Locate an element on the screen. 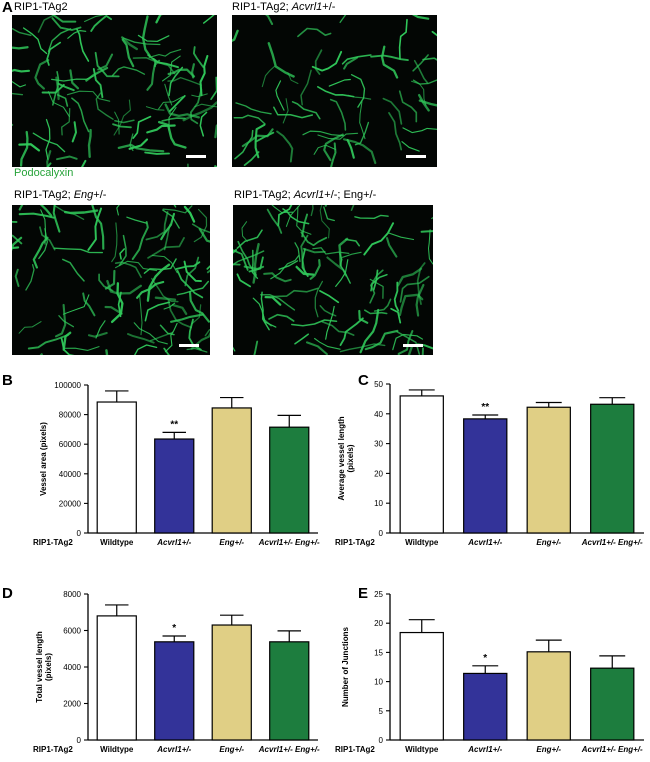 Image resolution: width=650 pixels, height=762 pixels. panel-letter-c: C is located at coordinates (363, 380).